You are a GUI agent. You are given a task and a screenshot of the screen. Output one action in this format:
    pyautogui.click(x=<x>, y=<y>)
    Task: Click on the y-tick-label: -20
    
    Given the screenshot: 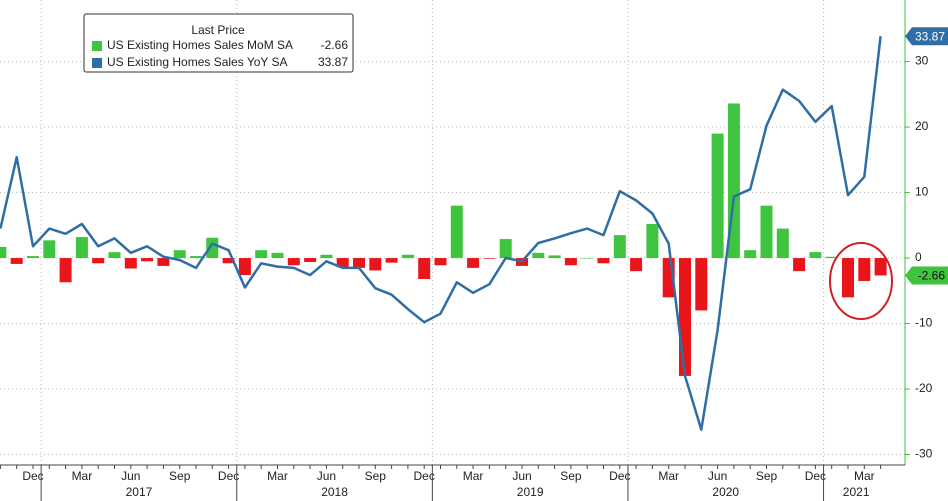 What is the action you would take?
    pyautogui.click(x=924, y=388)
    